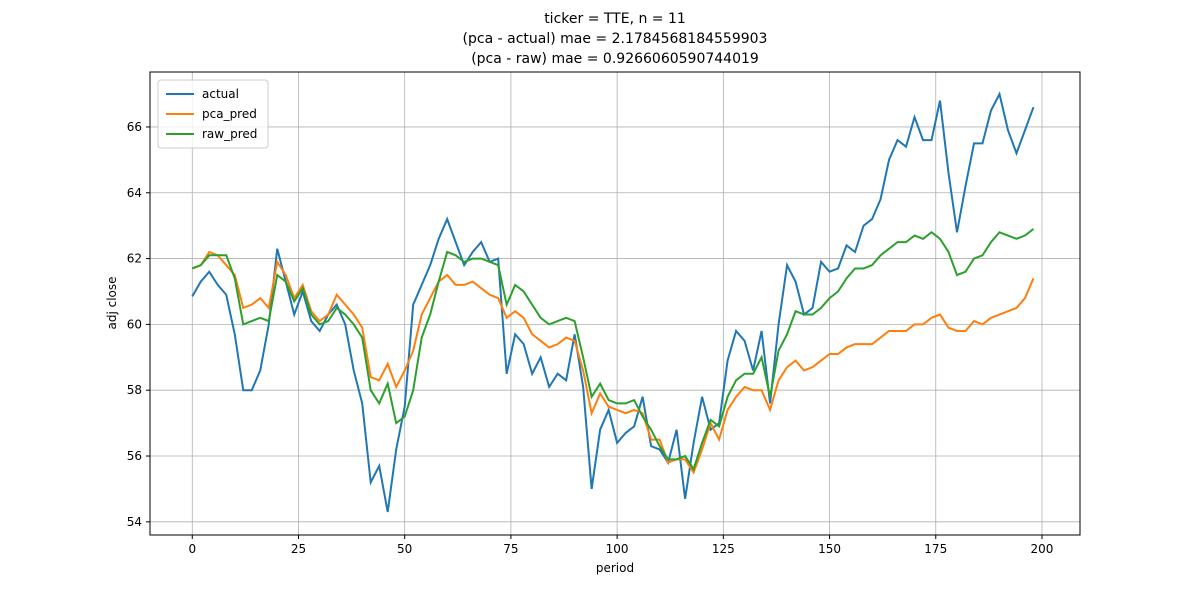 Image resolution: width=1200 pixels, height=604 pixels. Describe the element at coordinates (298, 549) in the screenshot. I see `x-tick-label: 25` at that location.